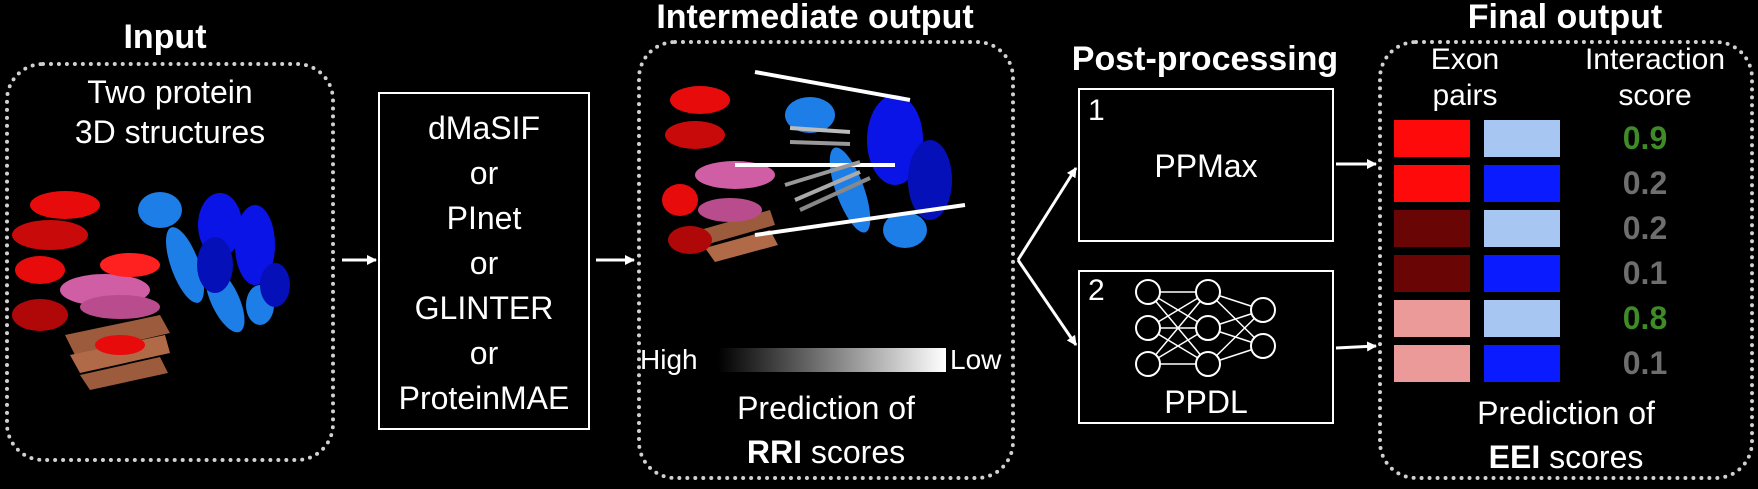 The height and width of the screenshot is (489, 1758). Describe the element at coordinates (1655, 78) in the screenshot. I see `interaction-score-header: Interaction score` at that location.